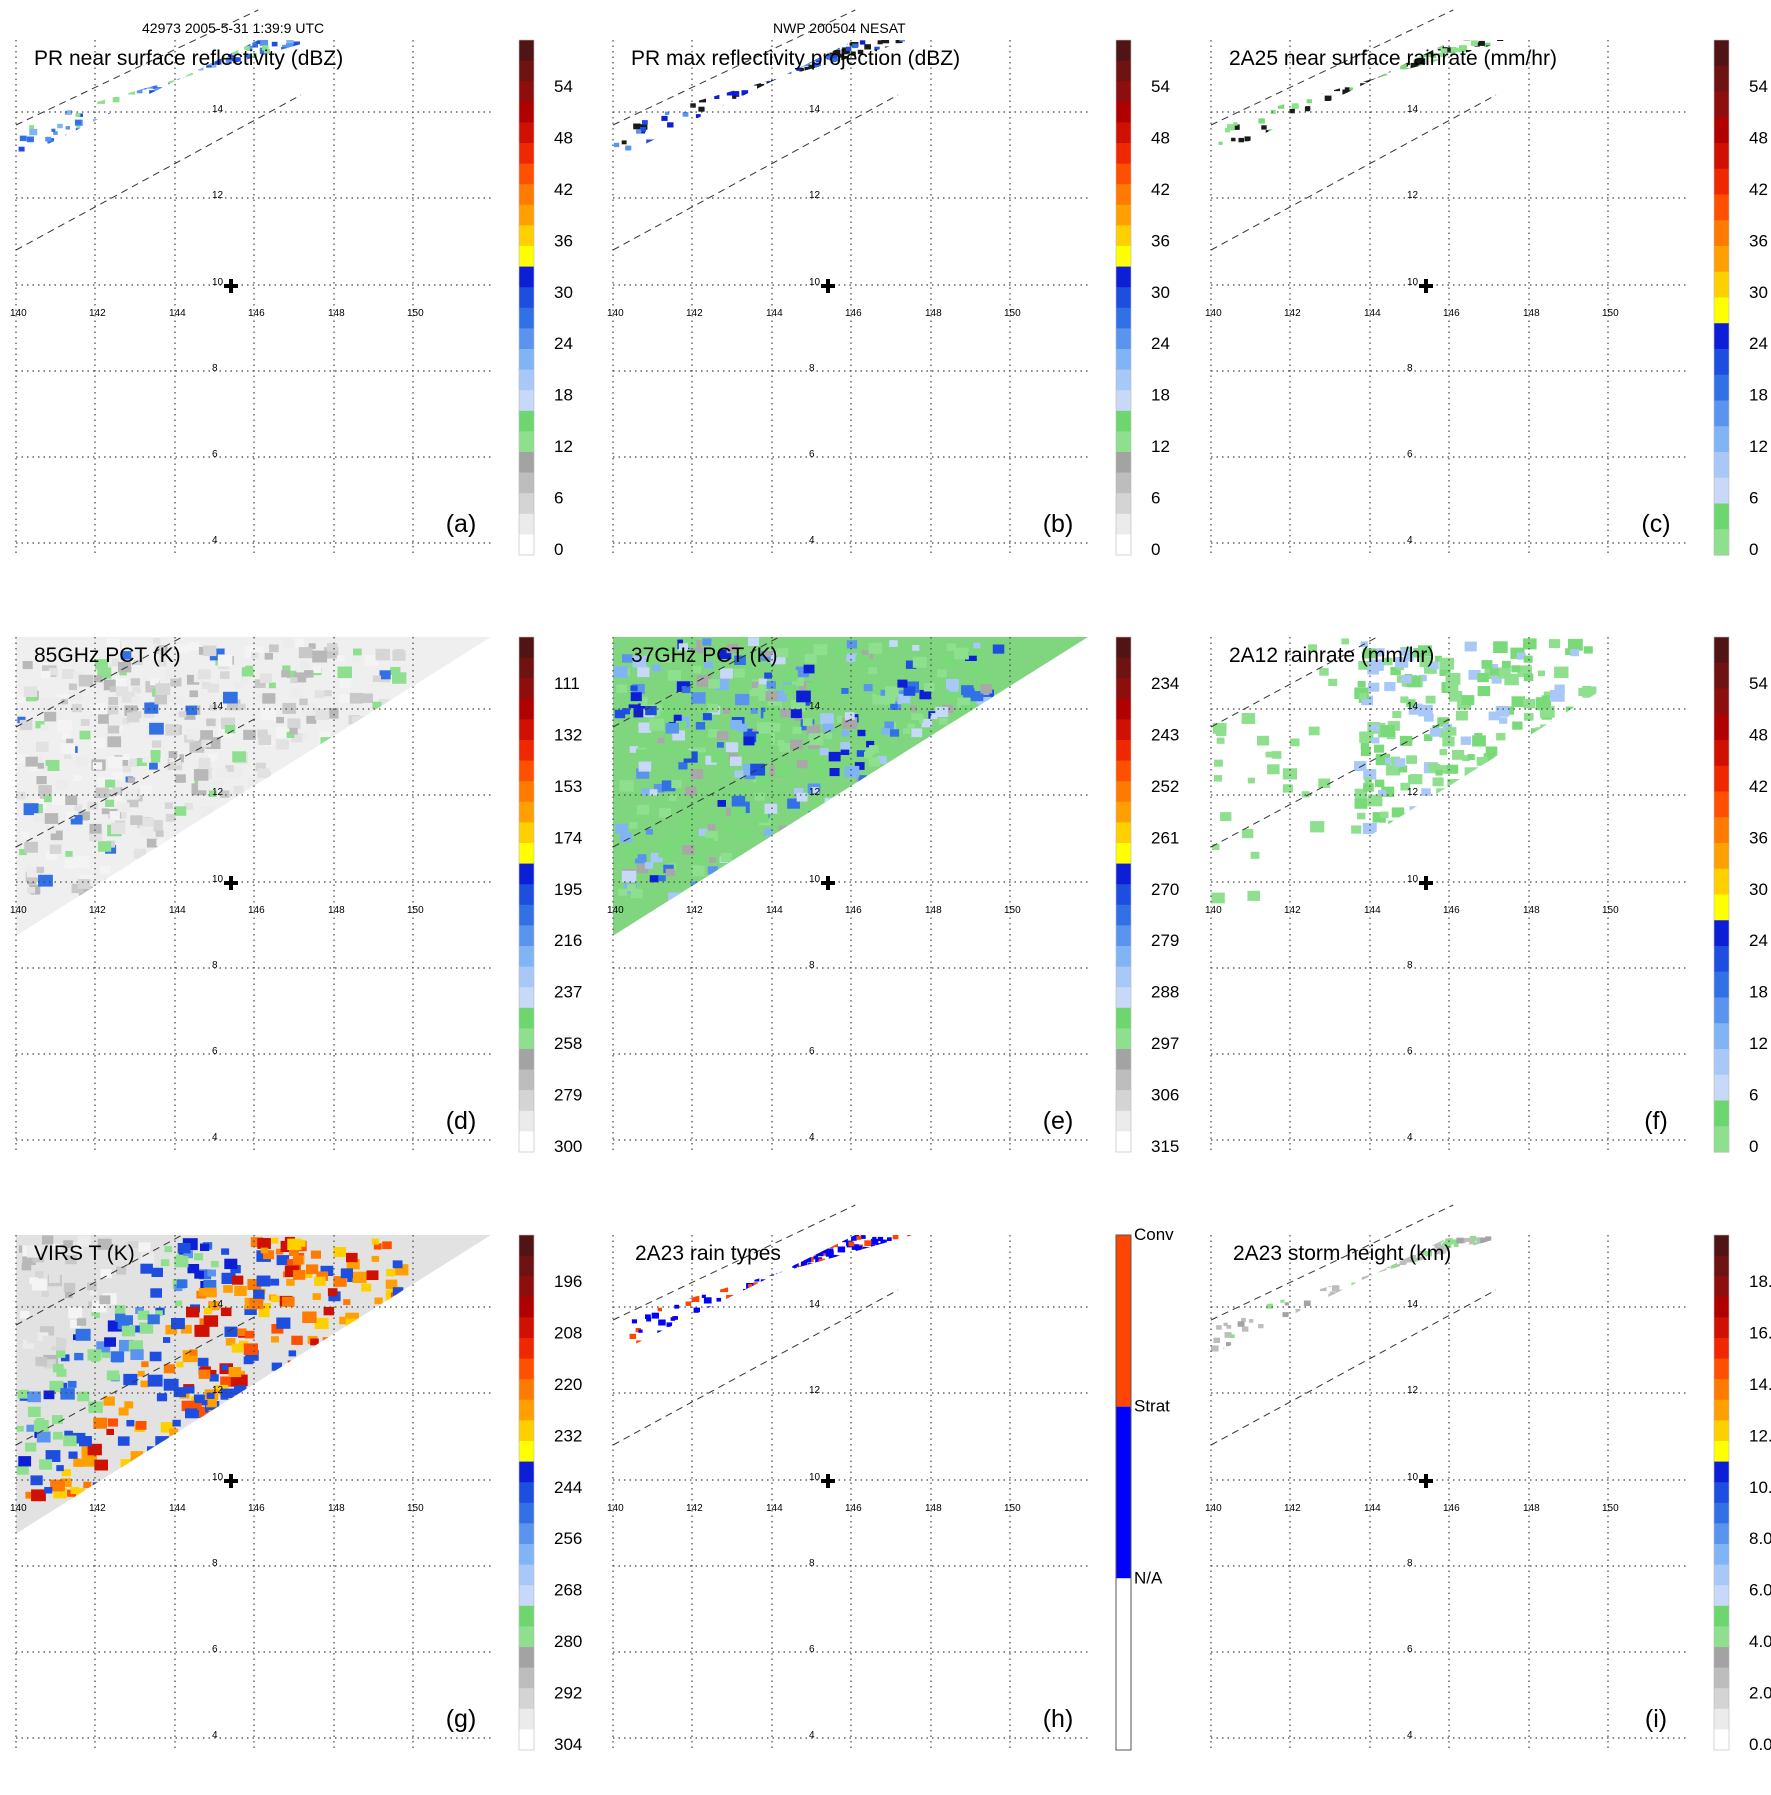 The image size is (1771, 1795). I want to click on storm-center-marker-d, so click(231, 883).